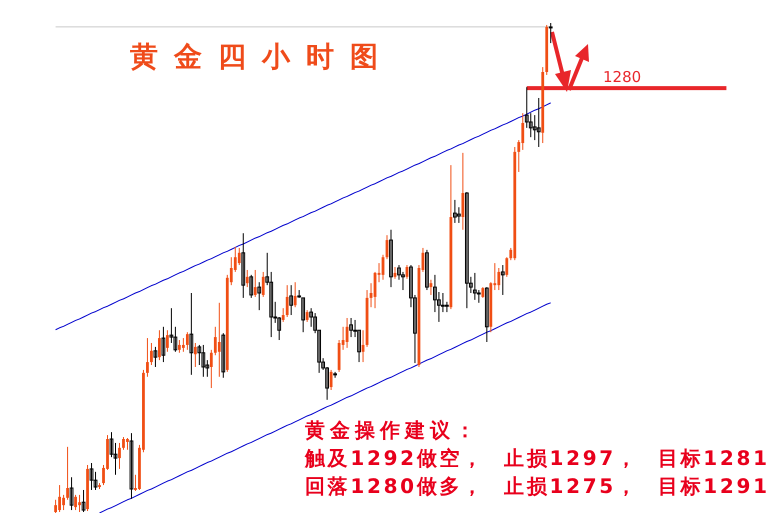 This screenshot has height=513, width=784. Describe the element at coordinates (622, 77) in the screenshot. I see `annotation: 1280` at that location.